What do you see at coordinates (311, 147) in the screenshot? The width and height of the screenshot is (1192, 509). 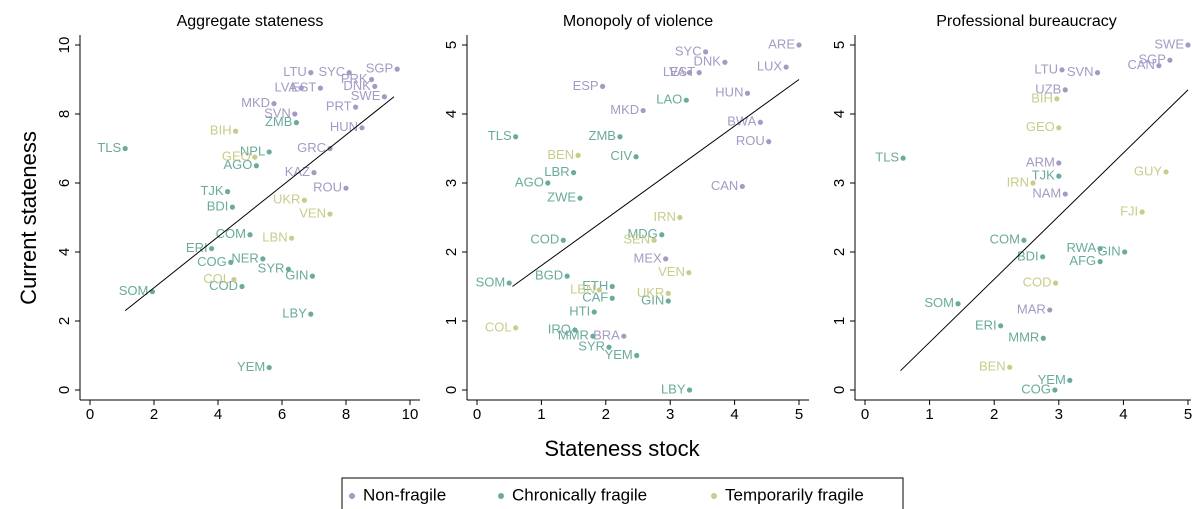 I see `point-label: GRC` at bounding box center [311, 147].